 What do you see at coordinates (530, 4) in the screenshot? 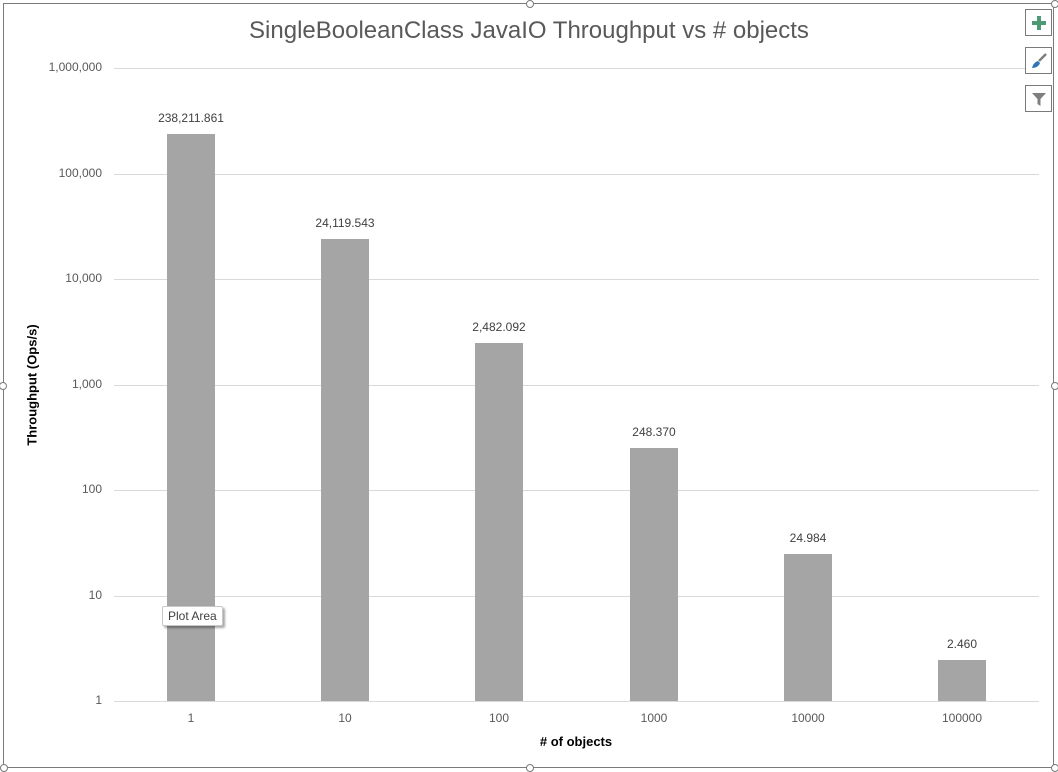
I see `resize-handle-top` at bounding box center [530, 4].